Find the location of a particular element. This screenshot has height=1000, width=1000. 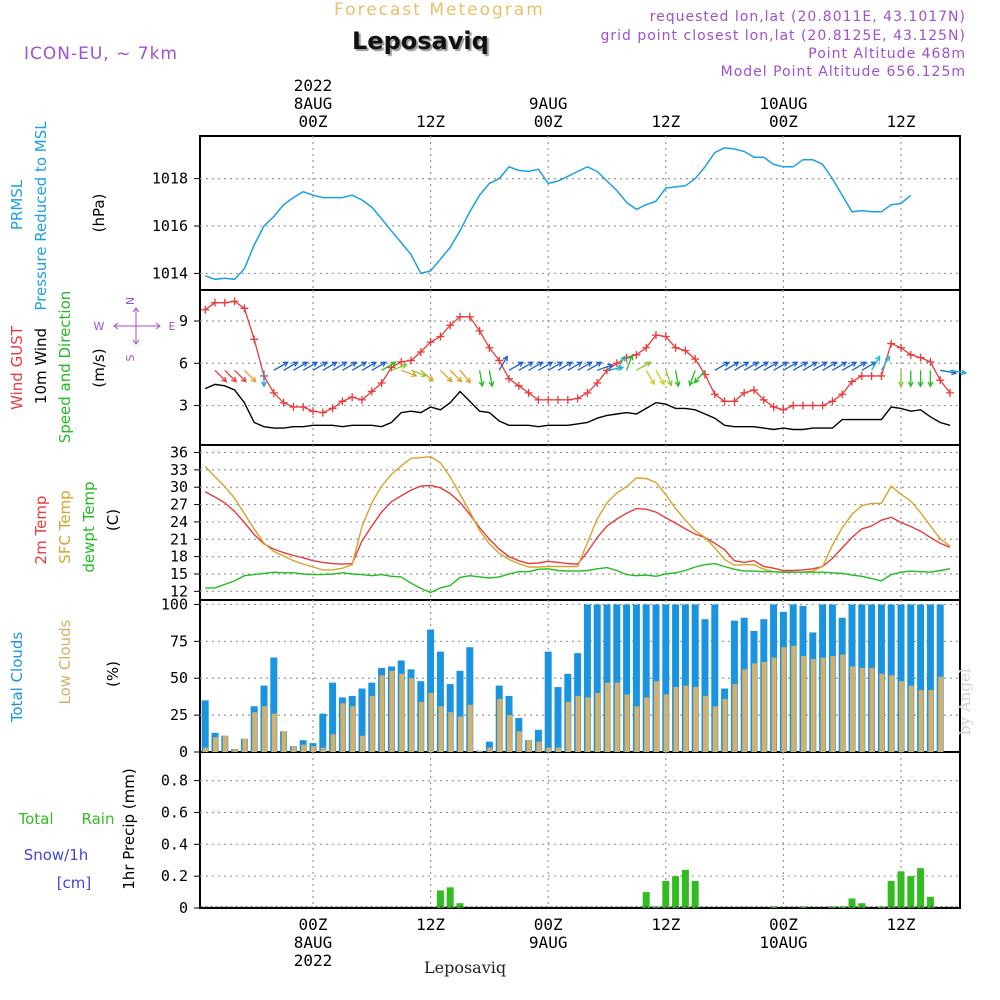

ytick-label-wind: 9 is located at coordinates (183, 321).